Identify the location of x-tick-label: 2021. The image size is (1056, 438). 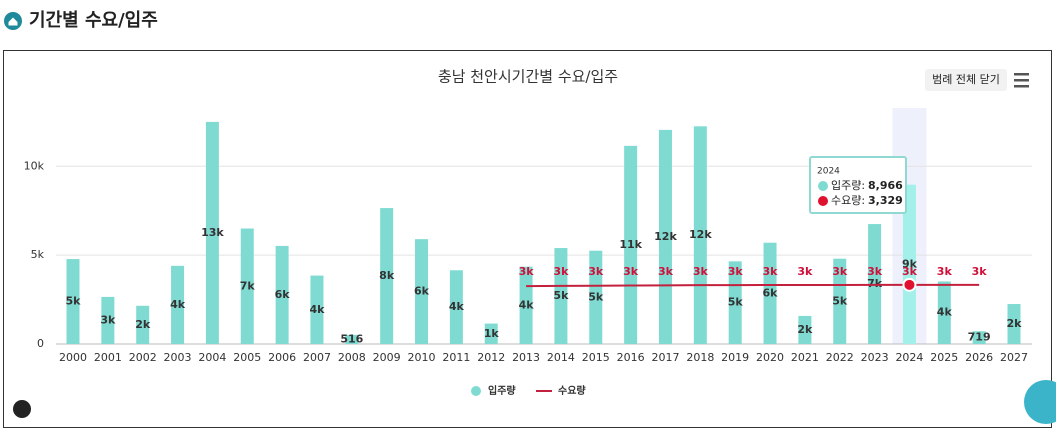
(805, 357).